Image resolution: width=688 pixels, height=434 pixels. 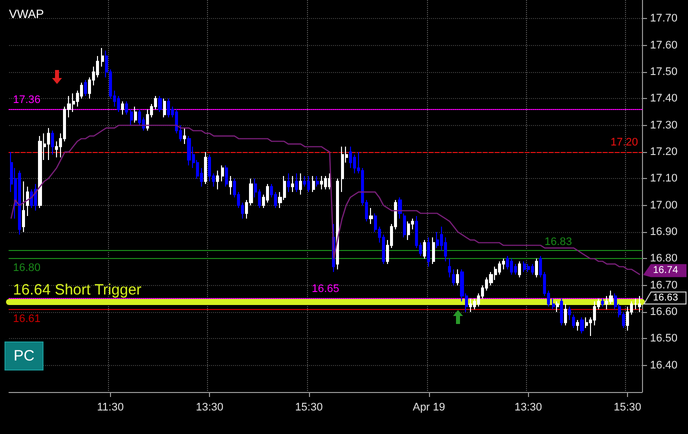 I want to click on y-tick-label: 16.40, so click(x=664, y=365).